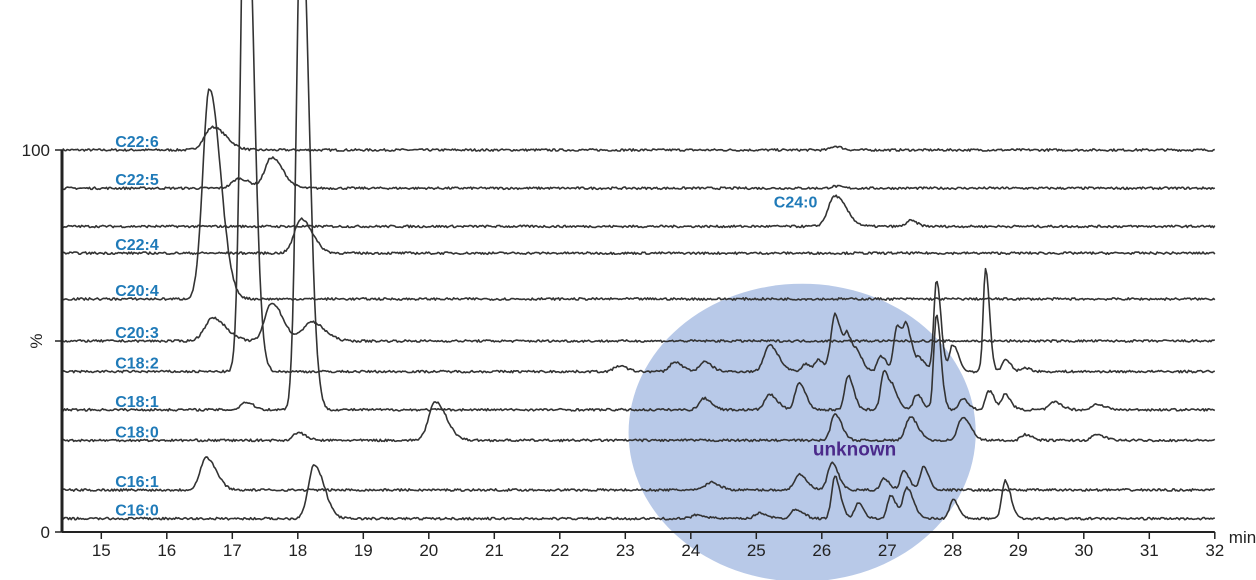  I want to click on unknown-highlight-region, so click(802, 431).